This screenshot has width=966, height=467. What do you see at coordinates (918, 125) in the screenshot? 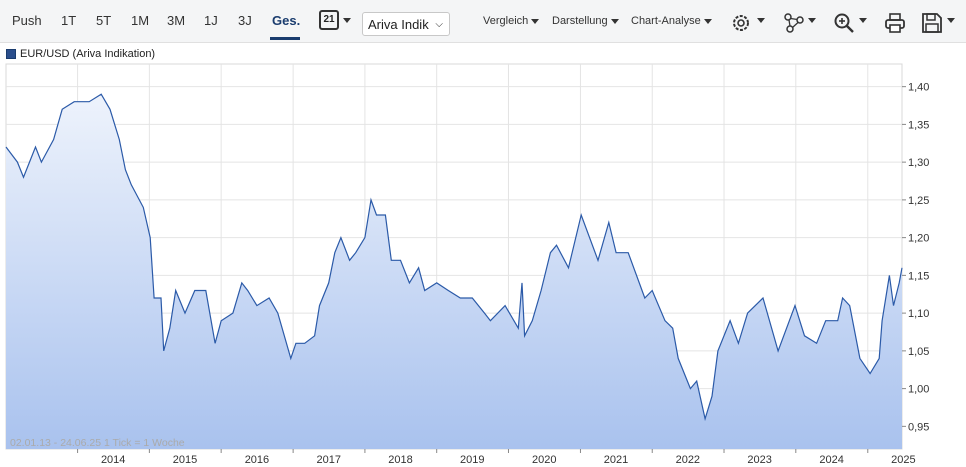
I see `y-tick-label: 1,35` at bounding box center [918, 125].